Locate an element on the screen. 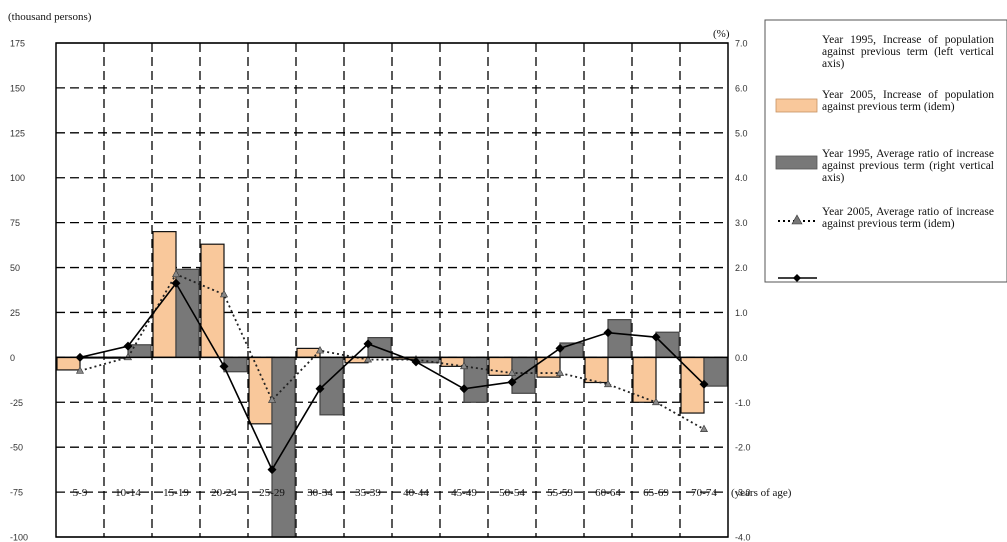 This screenshot has height=542, width=1007. left-tick-label: -50 is located at coordinates (16, 448).